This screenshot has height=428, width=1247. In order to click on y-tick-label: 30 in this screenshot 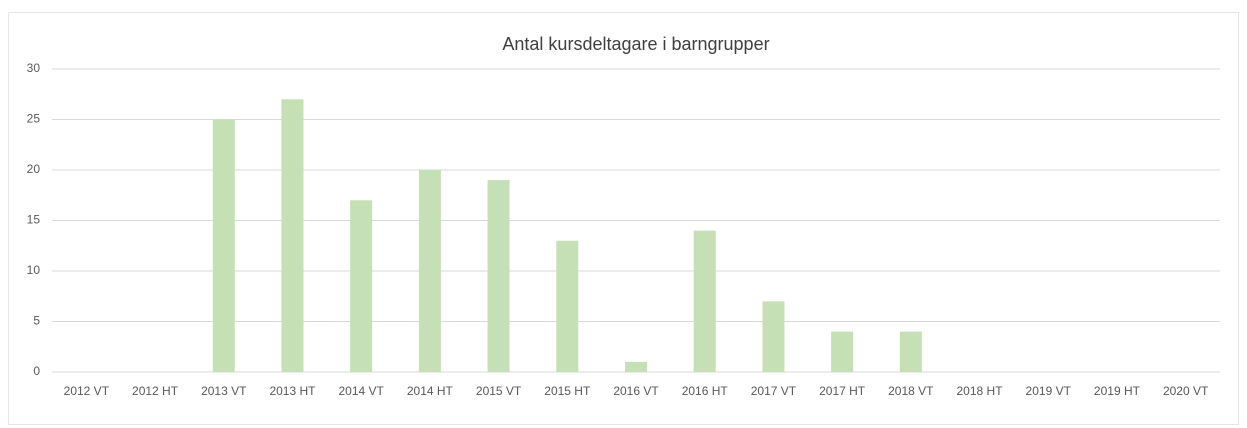, I will do `click(34, 68)`.